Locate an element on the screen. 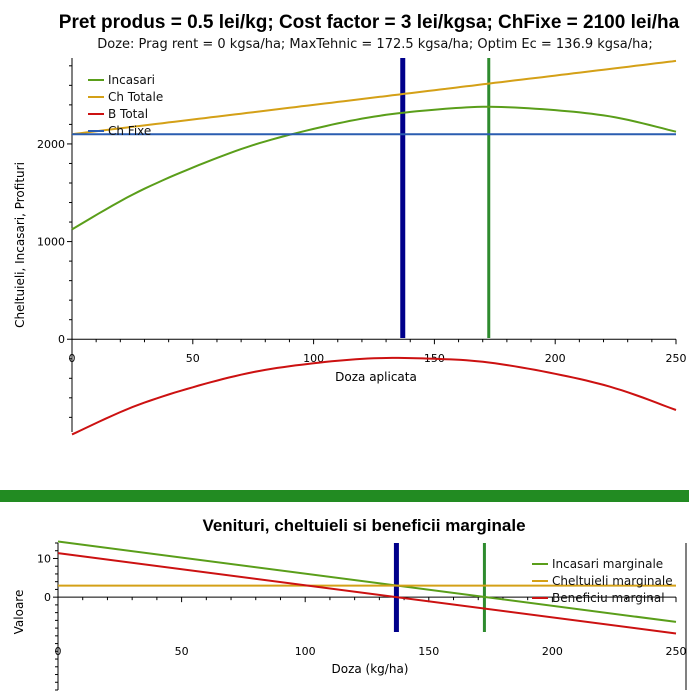  chart2-x-tick-label: 50 is located at coordinates (182, 651).